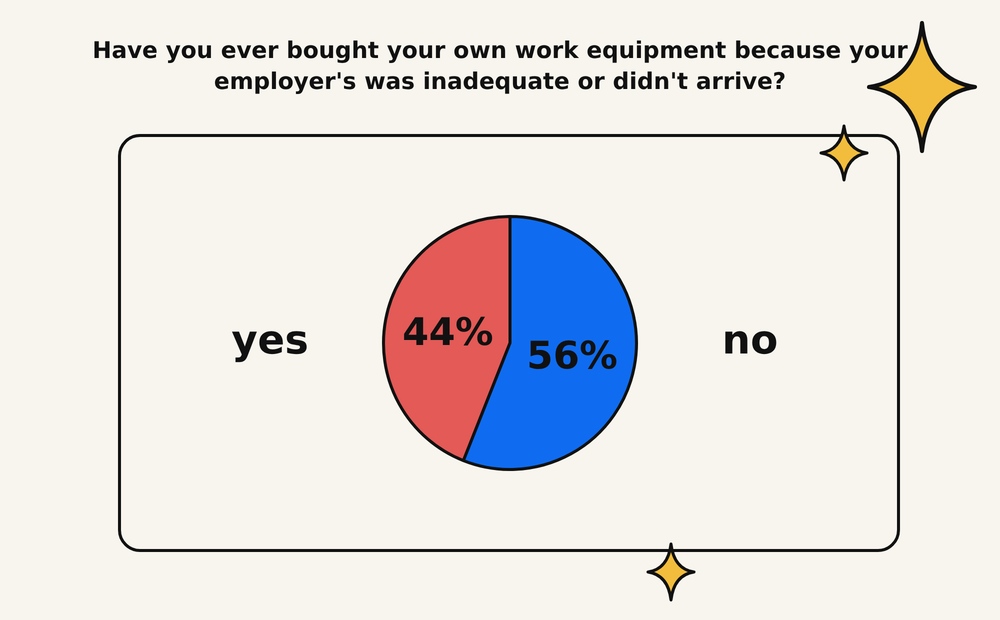  What do you see at coordinates (750, 340) in the screenshot?
I see `slice-label: no` at bounding box center [750, 340].